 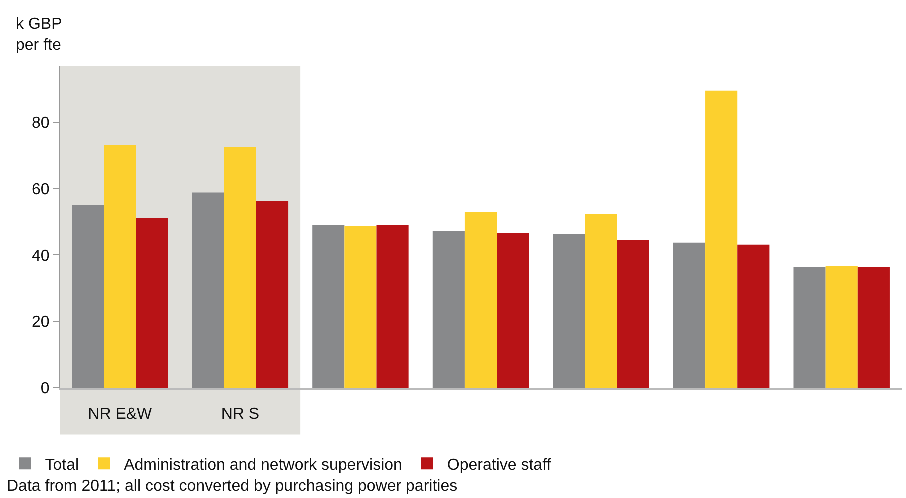 What do you see at coordinates (62, 465) in the screenshot?
I see `legend-label: Total` at bounding box center [62, 465].